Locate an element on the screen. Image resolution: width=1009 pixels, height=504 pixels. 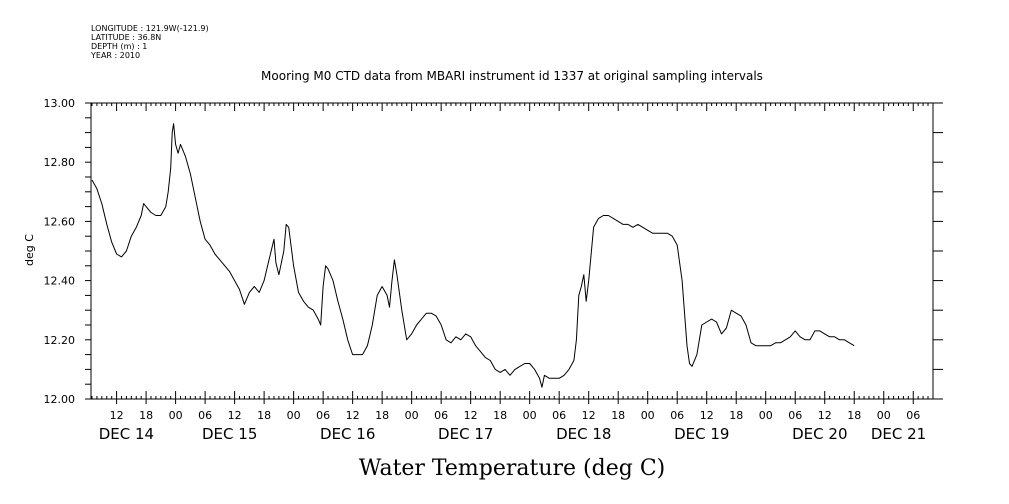
latitude-label: LATITUDE : 36.8N is located at coordinates (126, 37).